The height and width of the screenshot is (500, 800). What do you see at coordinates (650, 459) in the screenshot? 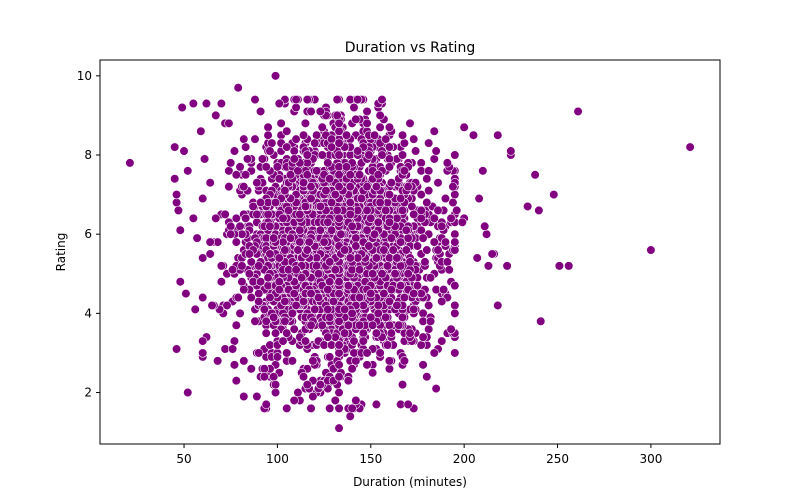
I see `x-tick-label: 300` at bounding box center [650, 459].